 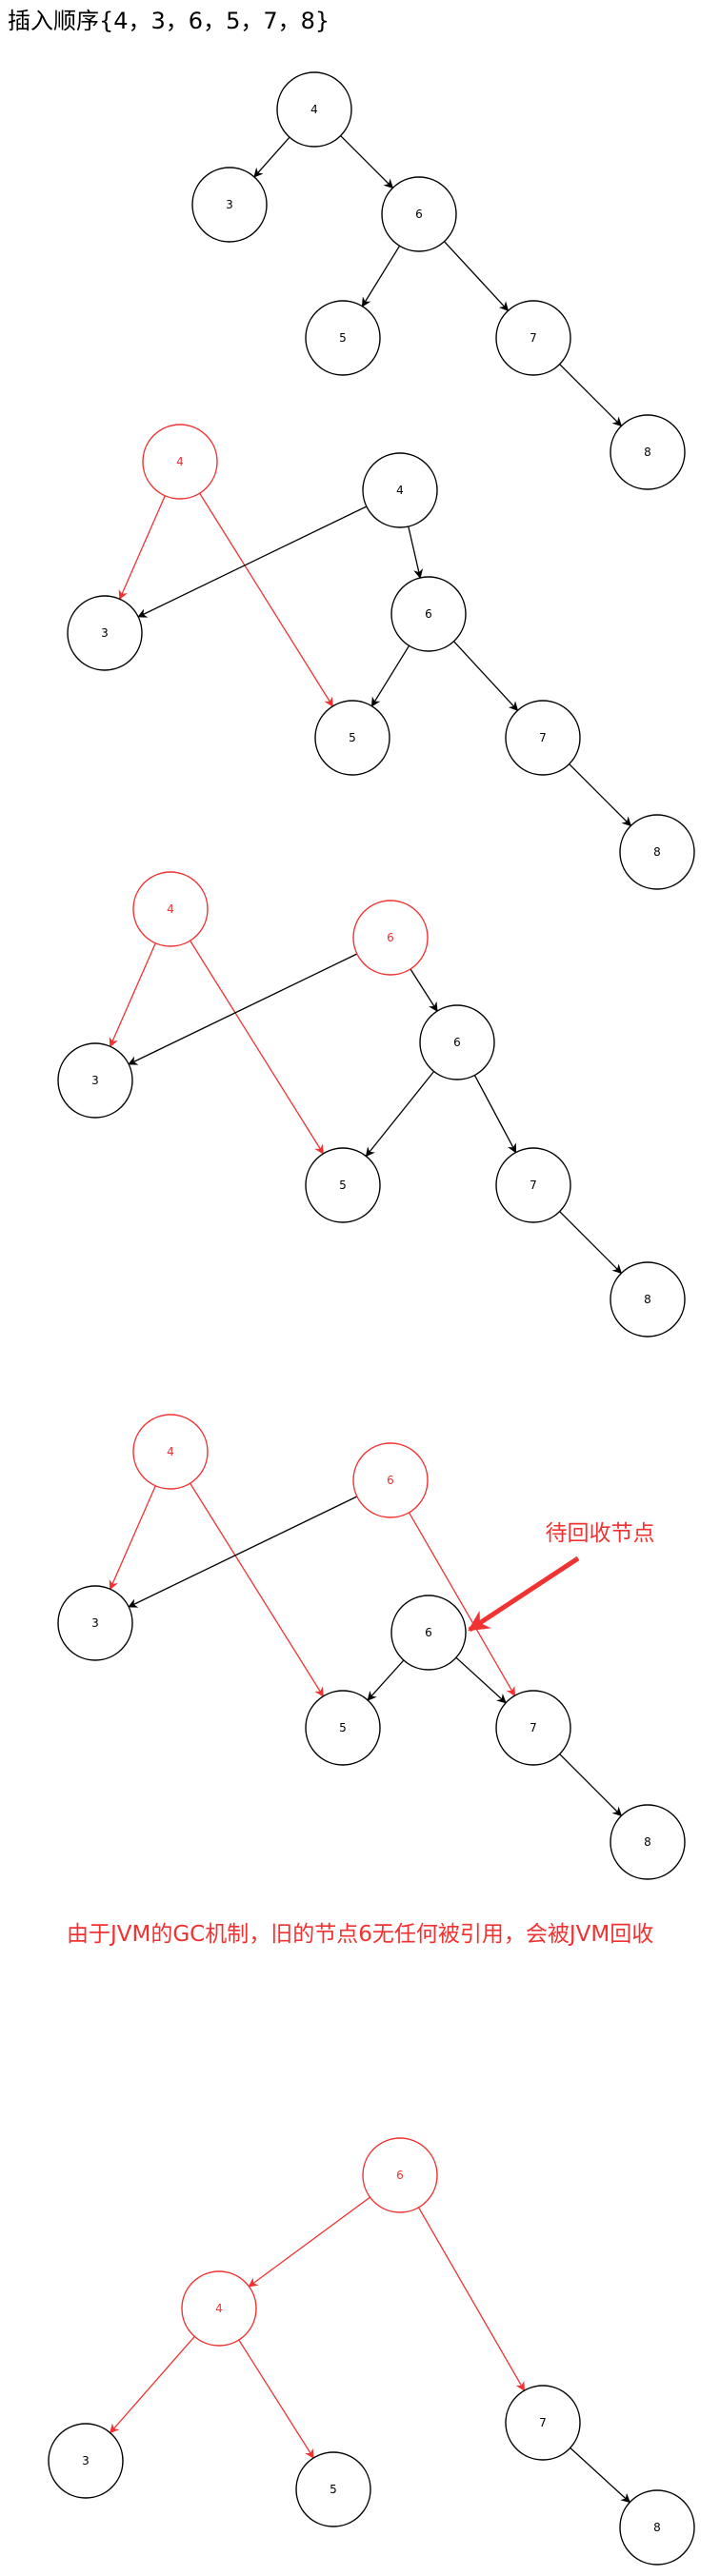 I want to click on edge-c4-to-c3, so click(x=132, y=995).